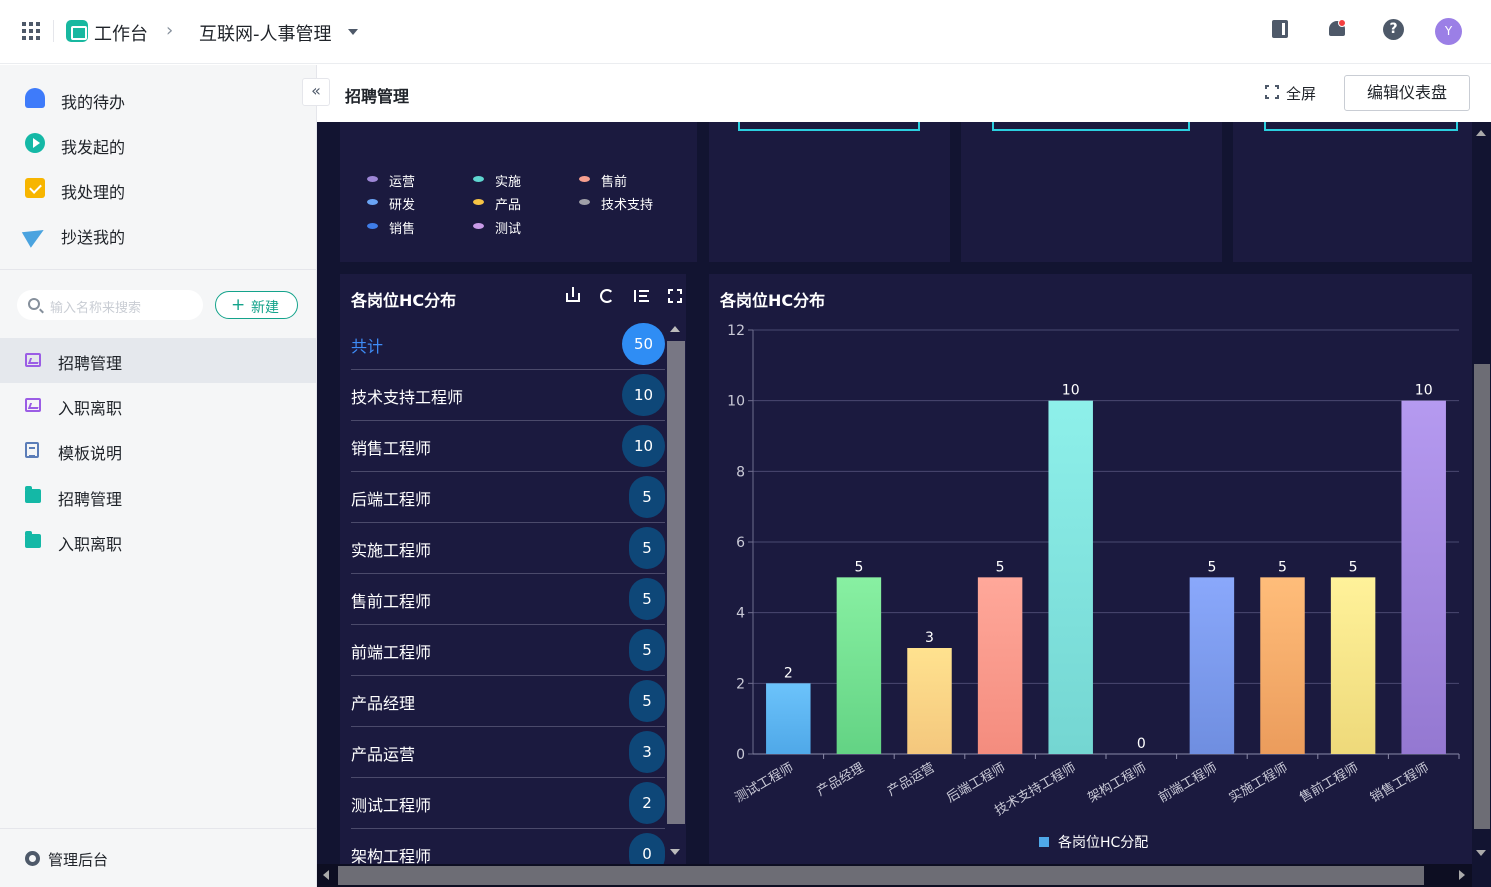 The height and width of the screenshot is (887, 1491). I want to click on sidebar-item-recruitment-folder: 招聘管理, so click(158, 496).